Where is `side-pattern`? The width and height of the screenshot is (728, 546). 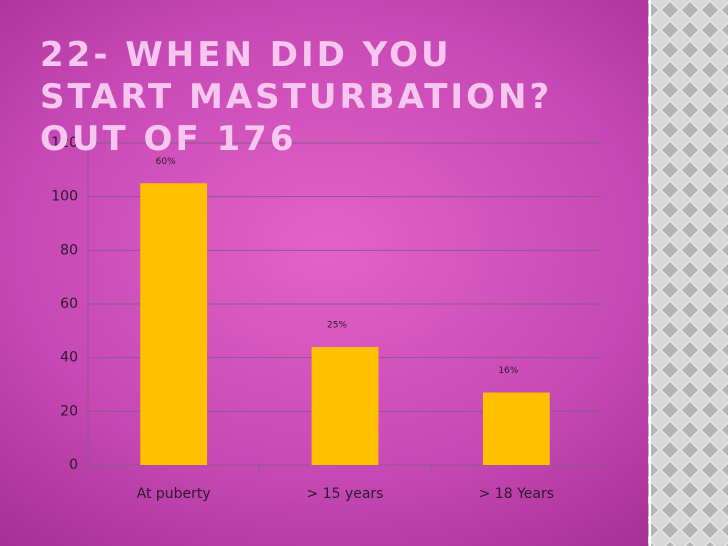
side-pattern is located at coordinates (688, 273).